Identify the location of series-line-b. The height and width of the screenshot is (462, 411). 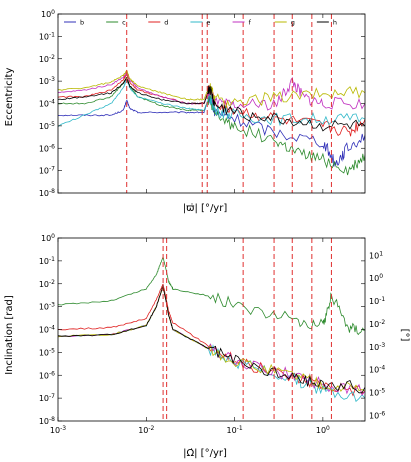
(211, 128).